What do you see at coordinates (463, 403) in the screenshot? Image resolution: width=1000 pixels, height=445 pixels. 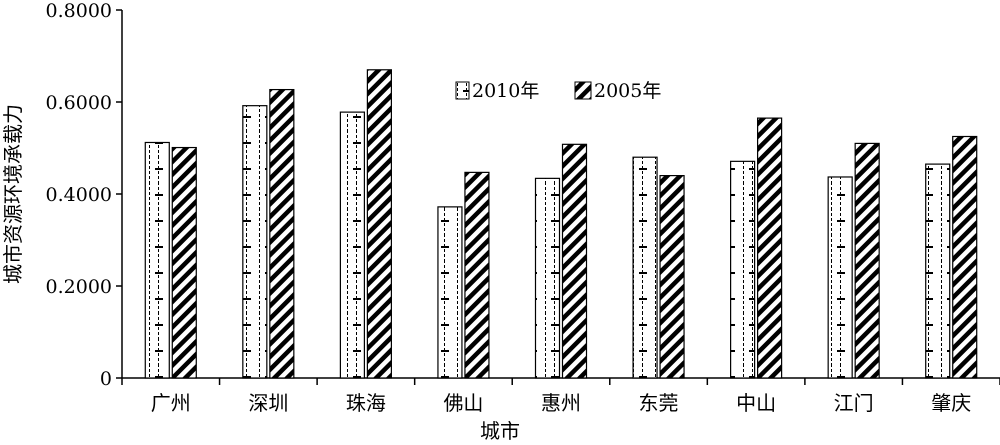 I see `x-tick-label: 佛山` at bounding box center [463, 403].